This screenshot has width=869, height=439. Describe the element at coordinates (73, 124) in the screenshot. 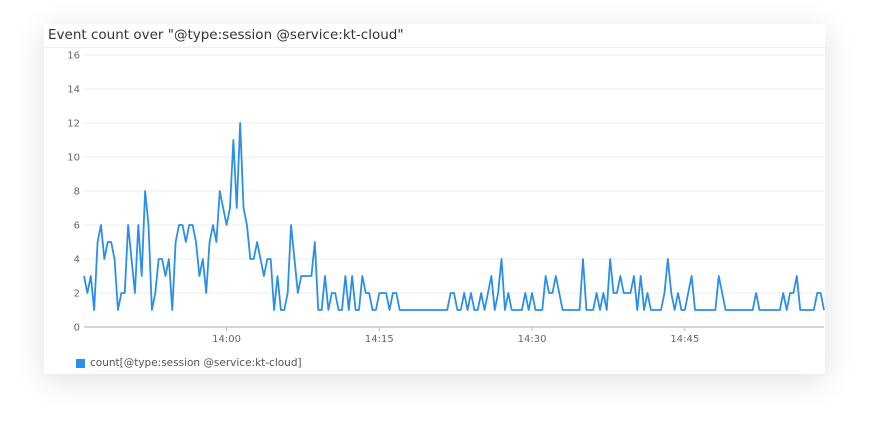

I see `y-tick-label: 12` at that location.